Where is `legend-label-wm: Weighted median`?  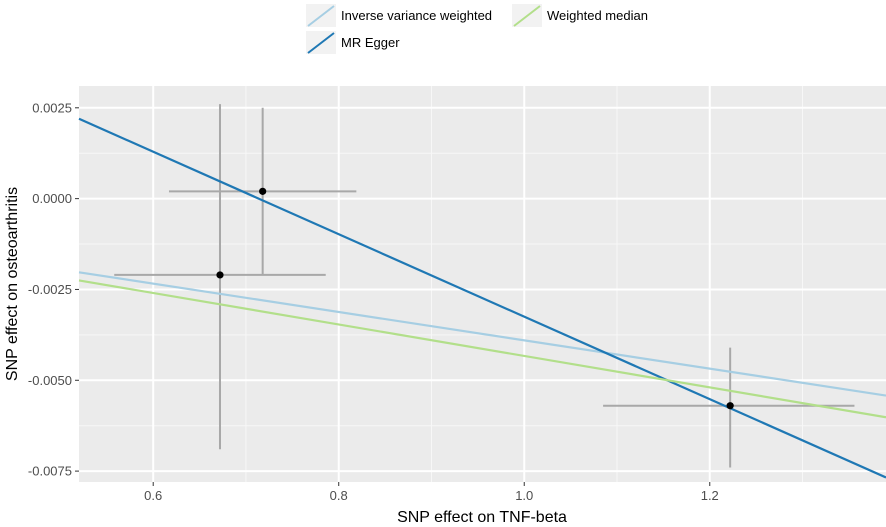
legend-label-wm: Weighted median is located at coordinates (597, 15).